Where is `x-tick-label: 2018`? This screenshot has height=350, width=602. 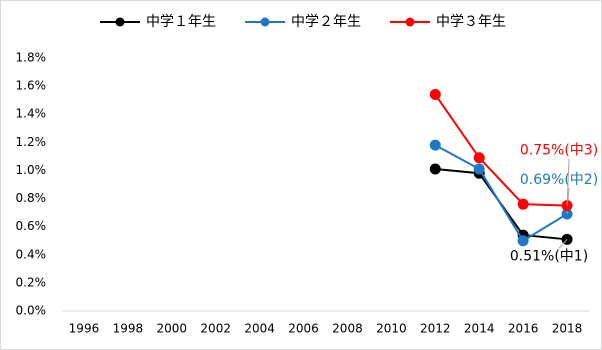
x-tick-label: 2018 is located at coordinates (567, 329).